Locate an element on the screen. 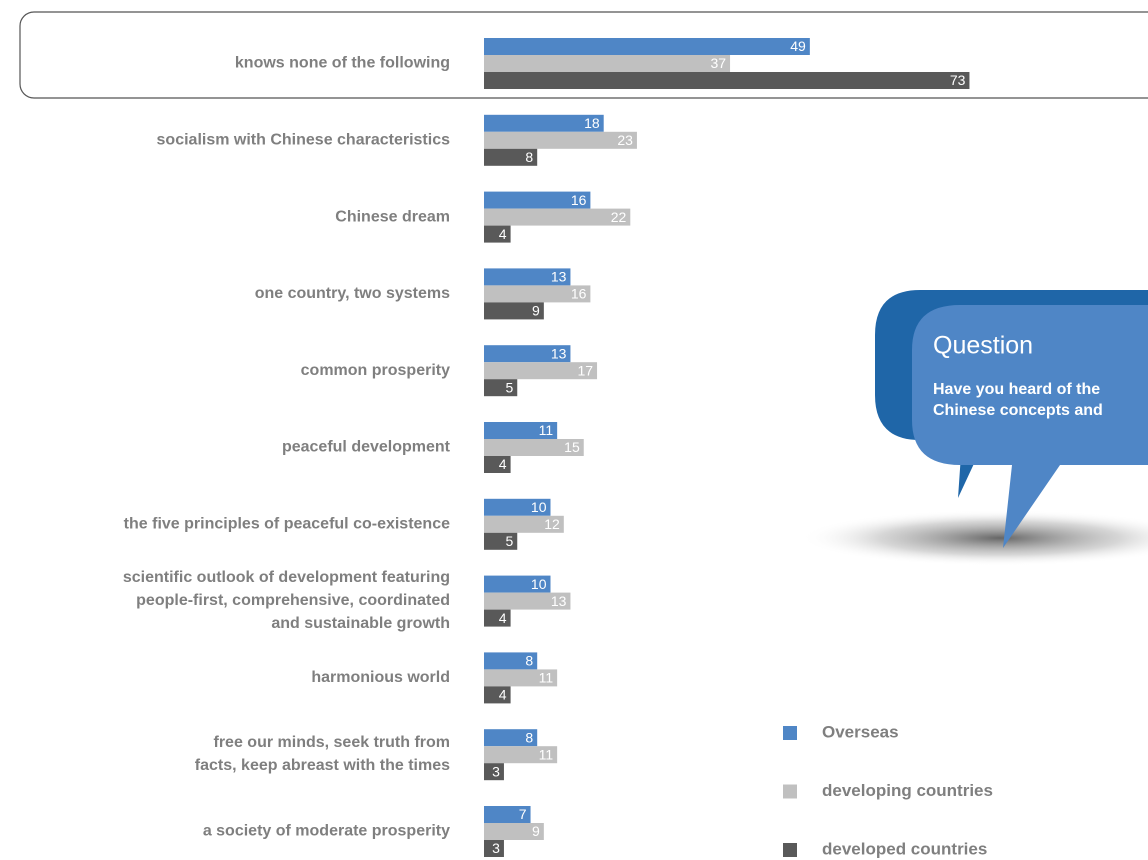 This screenshot has height=860, width=1148. value-label: 23 is located at coordinates (625, 140).